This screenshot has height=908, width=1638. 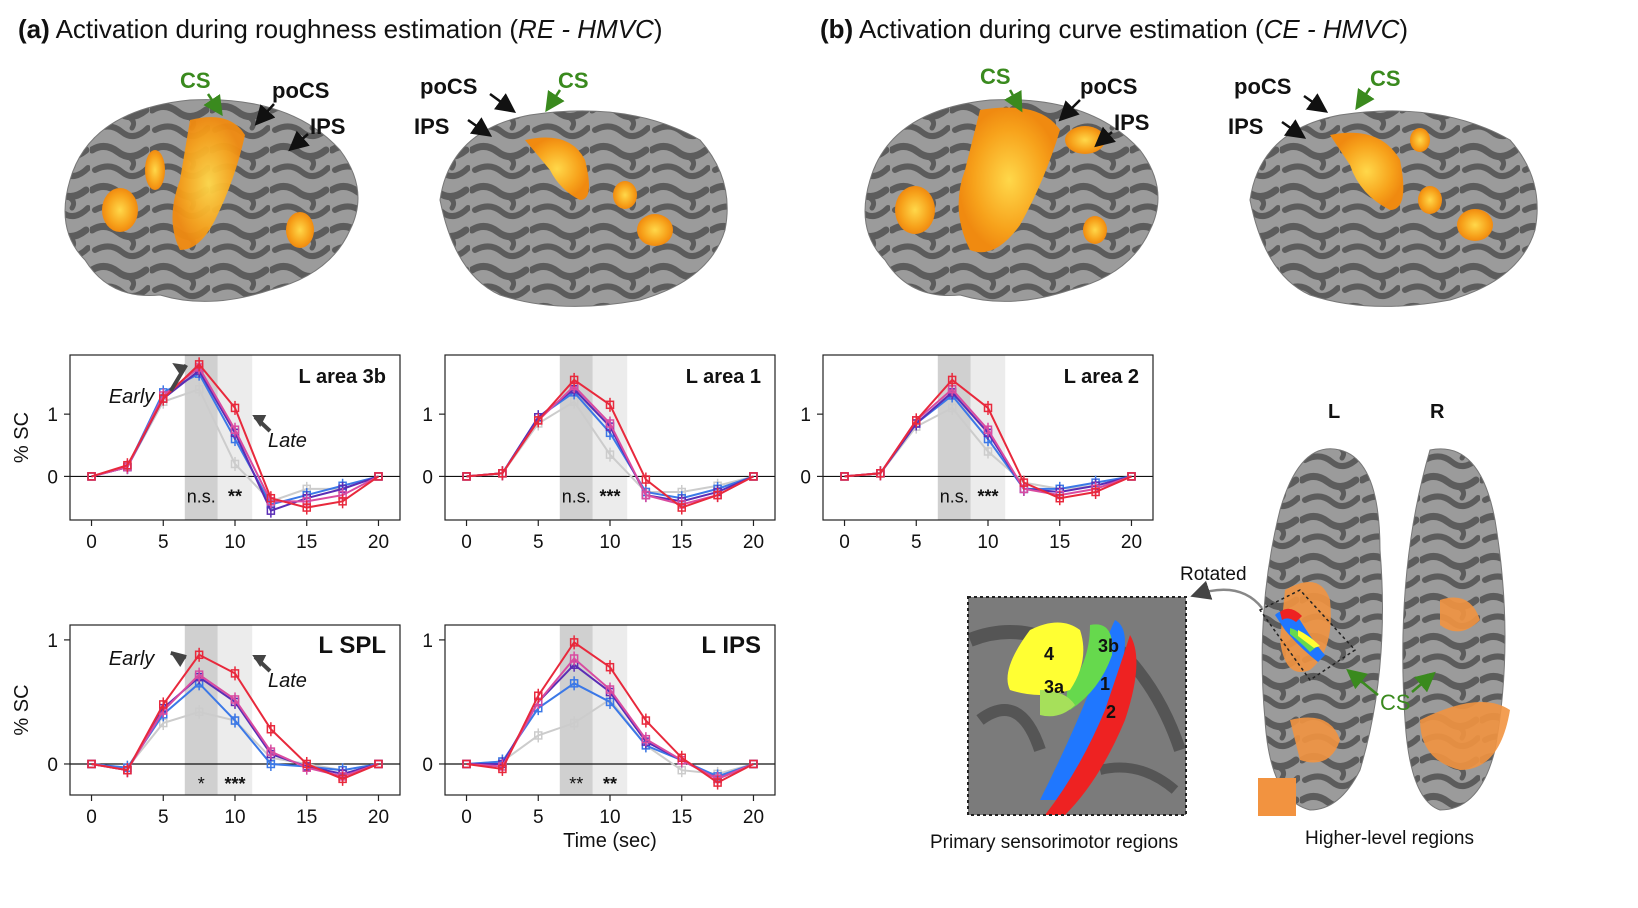 What do you see at coordinates (1307, 635) in the screenshot?
I see `flatmap-roi-box` at bounding box center [1307, 635].